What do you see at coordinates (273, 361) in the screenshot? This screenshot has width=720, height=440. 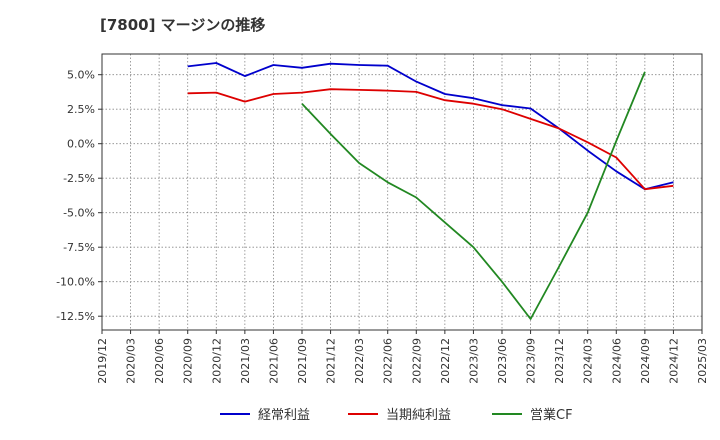 I see `x-tick-label: 2021/06` at bounding box center [273, 361].